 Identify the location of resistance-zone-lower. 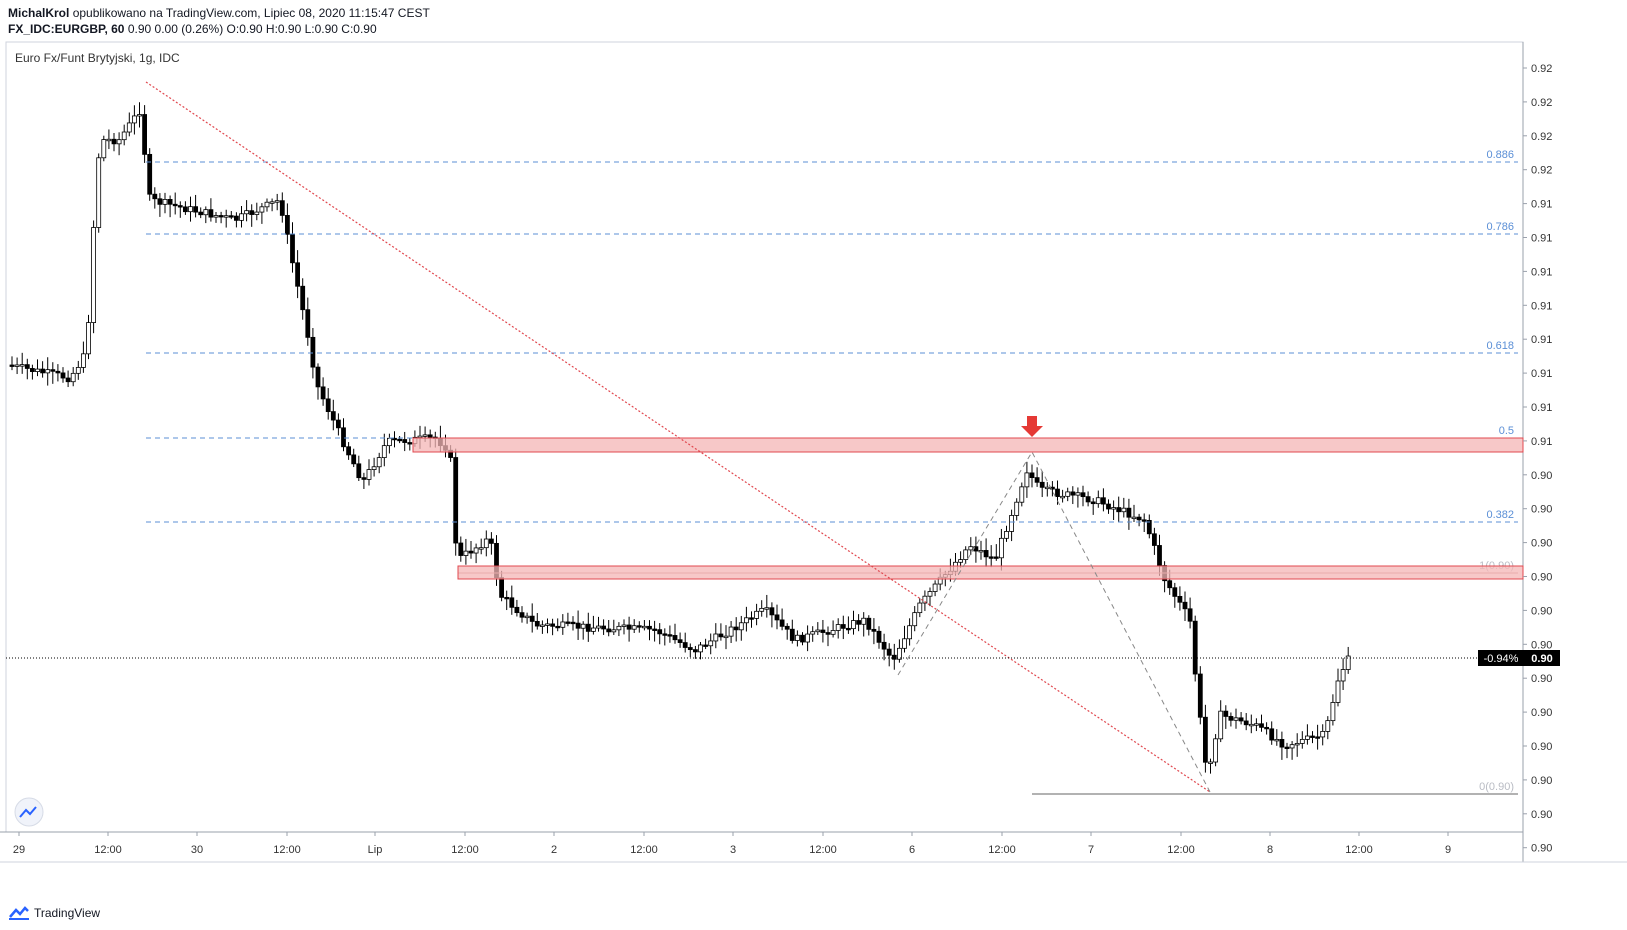
(990, 572).